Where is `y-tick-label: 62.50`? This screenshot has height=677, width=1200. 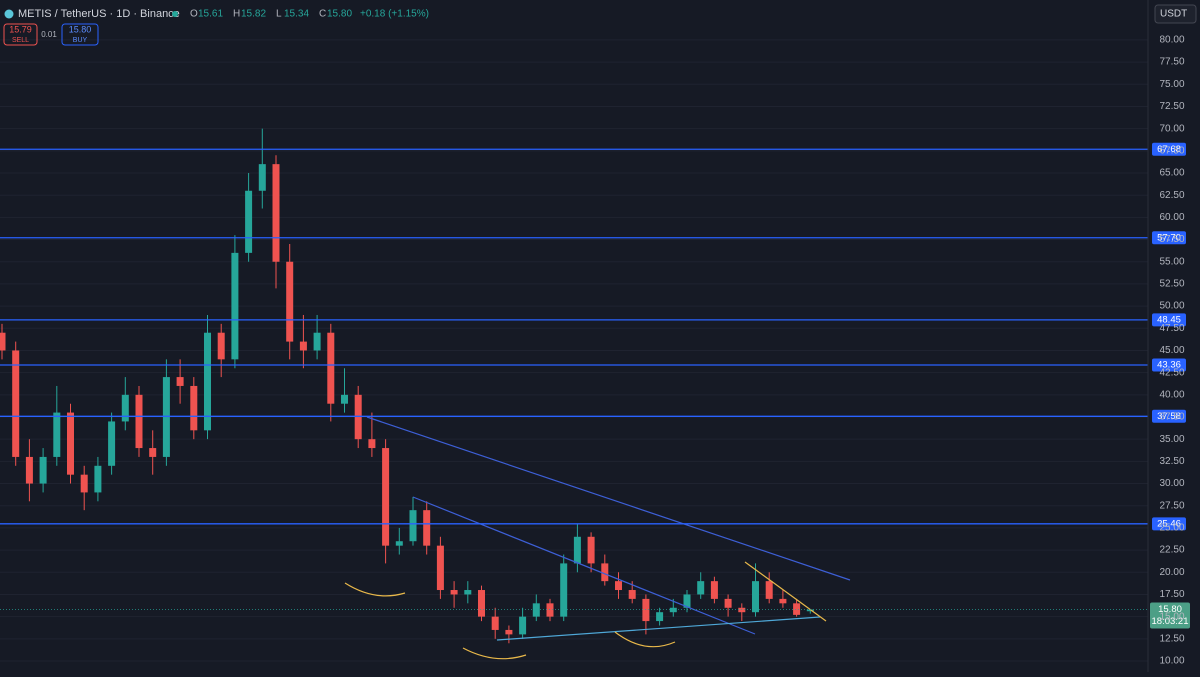
y-tick-label: 62.50 is located at coordinates (1171, 195).